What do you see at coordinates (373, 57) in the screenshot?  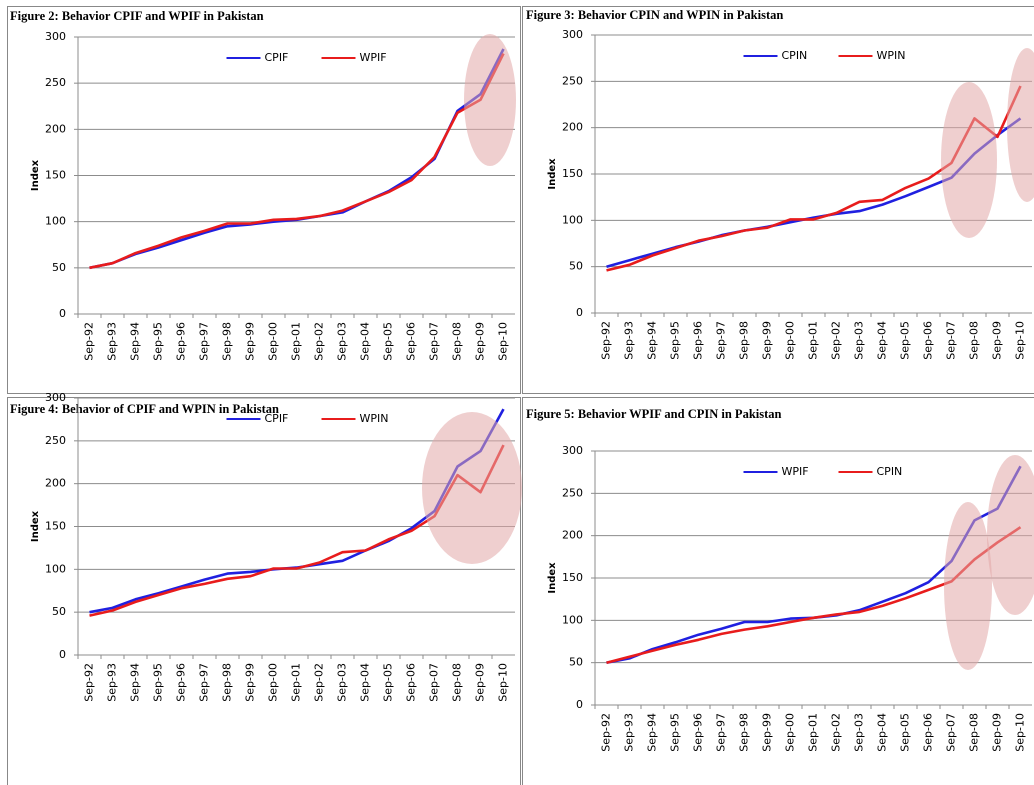 I see `legend-label: WPIF` at bounding box center [373, 57].